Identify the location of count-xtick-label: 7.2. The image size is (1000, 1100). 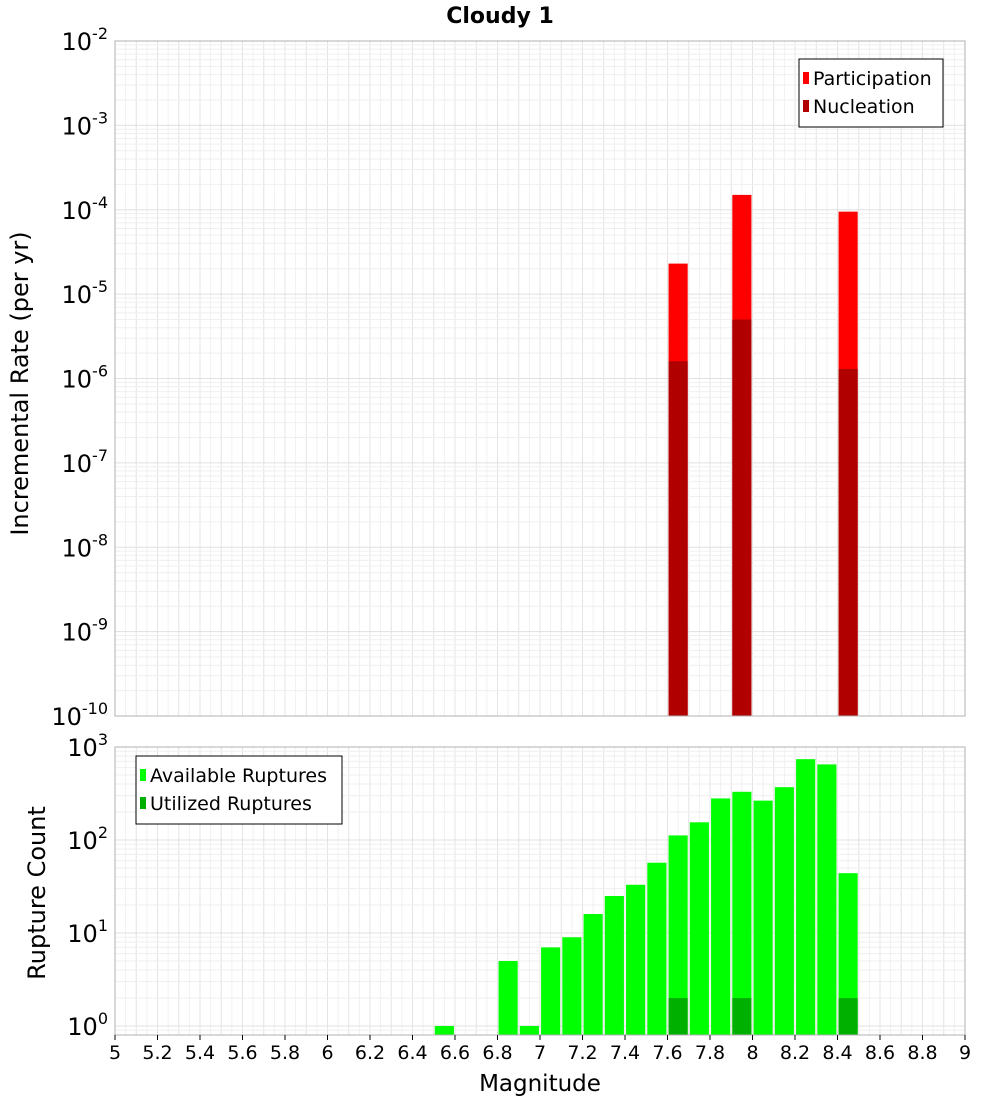
(582, 1053).